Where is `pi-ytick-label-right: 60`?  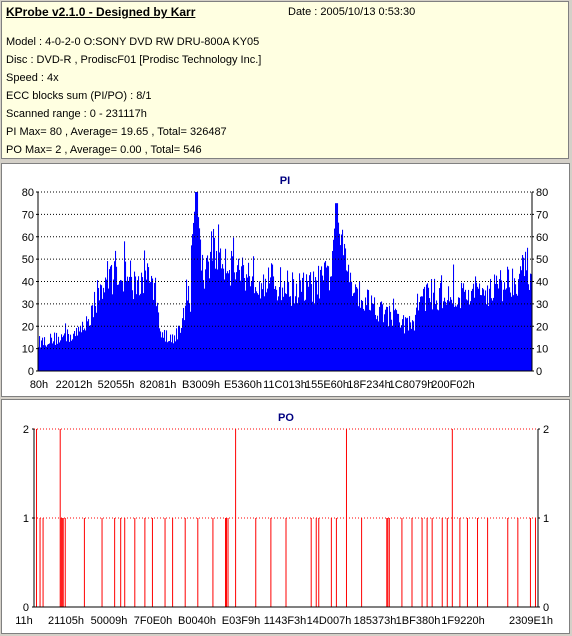 pi-ytick-label-right: 60 is located at coordinates (542, 238).